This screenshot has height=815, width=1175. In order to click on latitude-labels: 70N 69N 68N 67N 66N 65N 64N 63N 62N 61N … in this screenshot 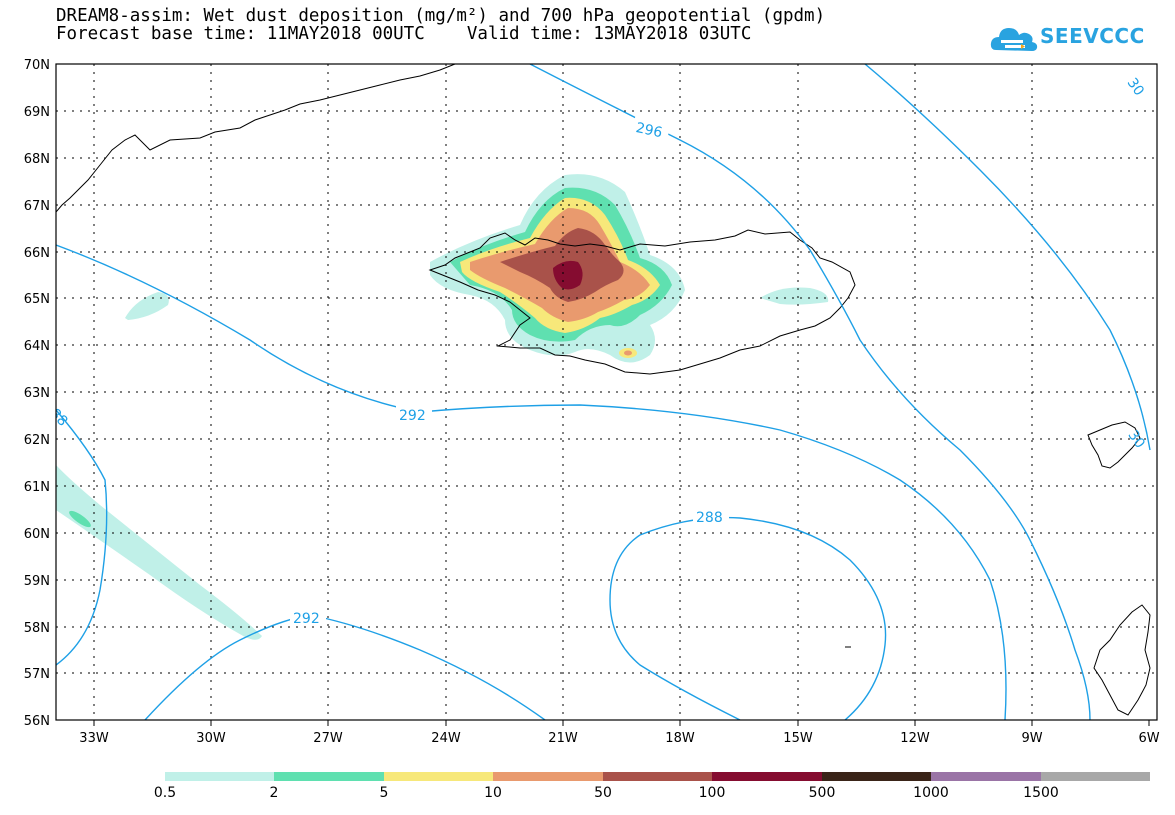, I will do `click(37, 393)`.